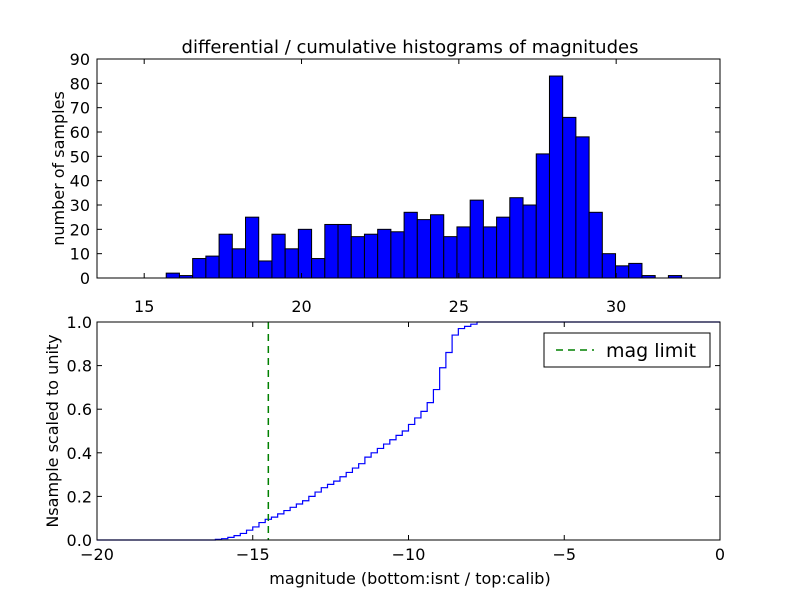  I want to click on bottom-x-axis-label: magnitude (bottom:isnt / top:calib), so click(409, 578).